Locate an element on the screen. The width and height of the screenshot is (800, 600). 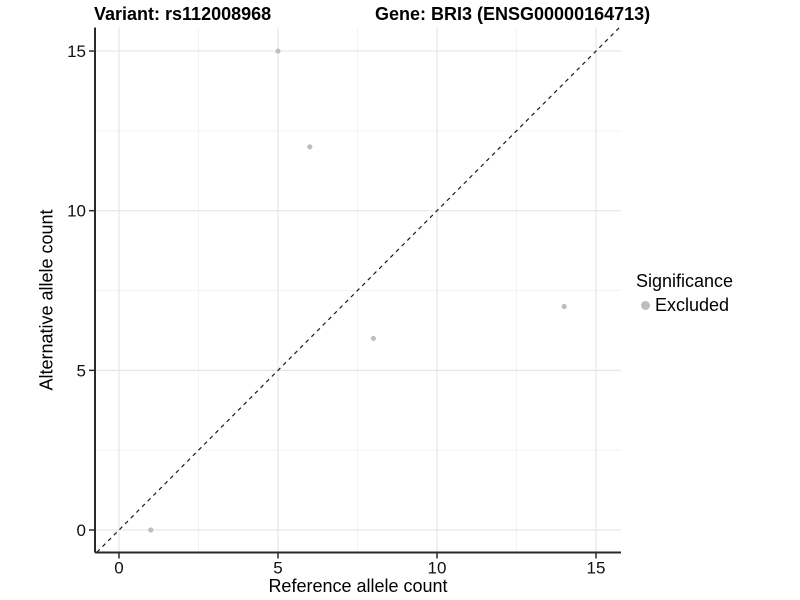
x-tick-label: 0 is located at coordinates (118, 568).